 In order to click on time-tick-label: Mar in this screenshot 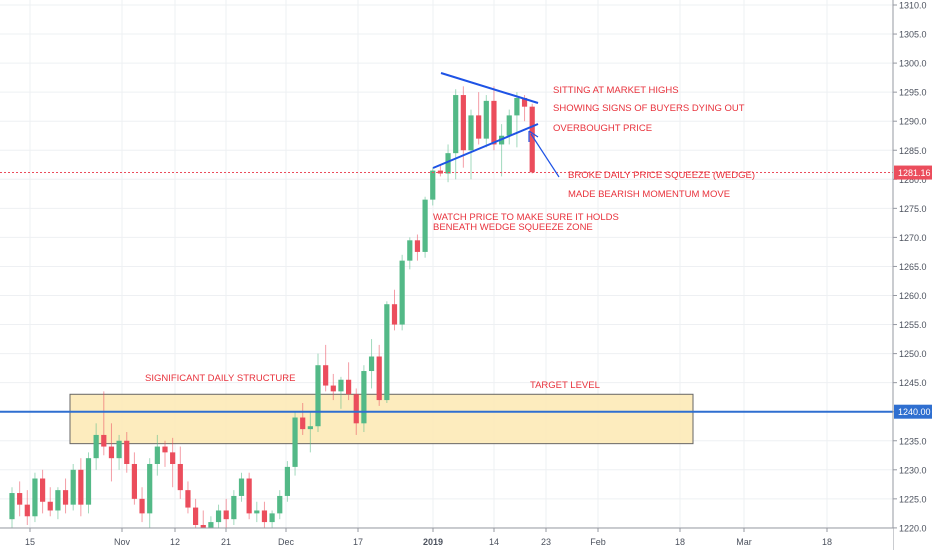, I will do `click(744, 542)`.